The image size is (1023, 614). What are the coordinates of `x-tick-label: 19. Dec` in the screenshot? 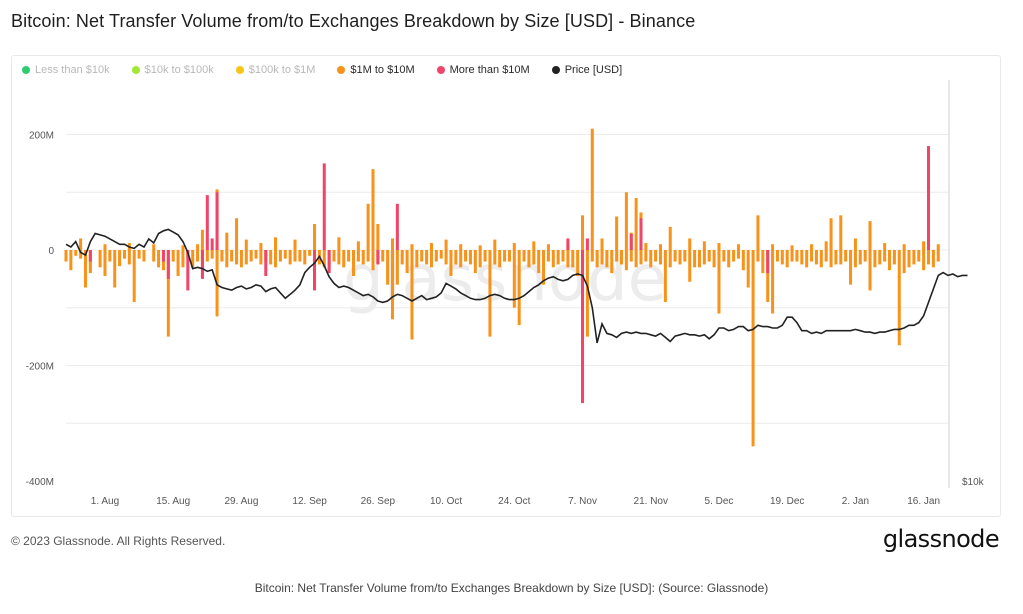 It's located at (787, 501).